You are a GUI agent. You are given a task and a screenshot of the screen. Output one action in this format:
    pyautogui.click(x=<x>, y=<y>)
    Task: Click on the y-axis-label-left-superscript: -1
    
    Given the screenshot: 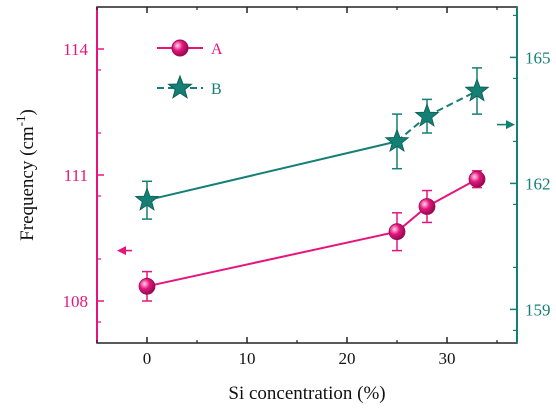 What is the action you would take?
    pyautogui.click(x=20, y=121)
    